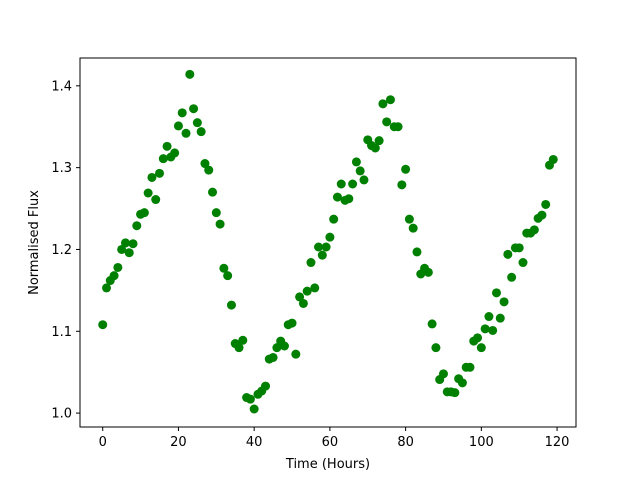 This screenshot has height=480, width=640. I want to click on y-tick-label: 1.1, so click(61, 332).